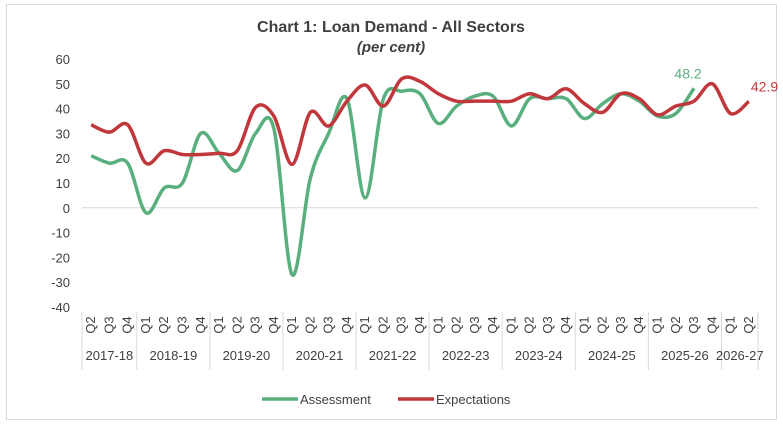  I want to click on x-year-label: 2023-24, so click(539, 355).